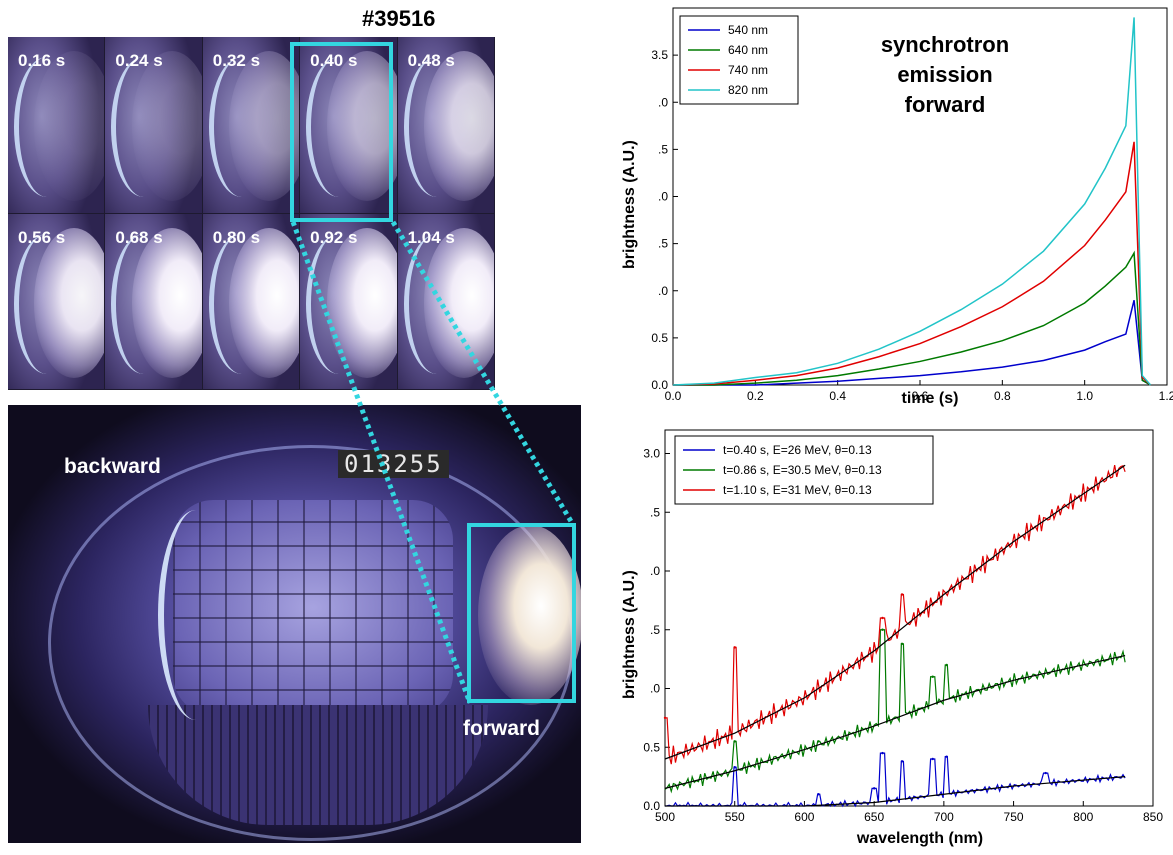 This screenshot has width=1173, height=855. What do you see at coordinates (236, 60) in the screenshot?
I see `frame-time-label: 0.32 s` at bounding box center [236, 60].